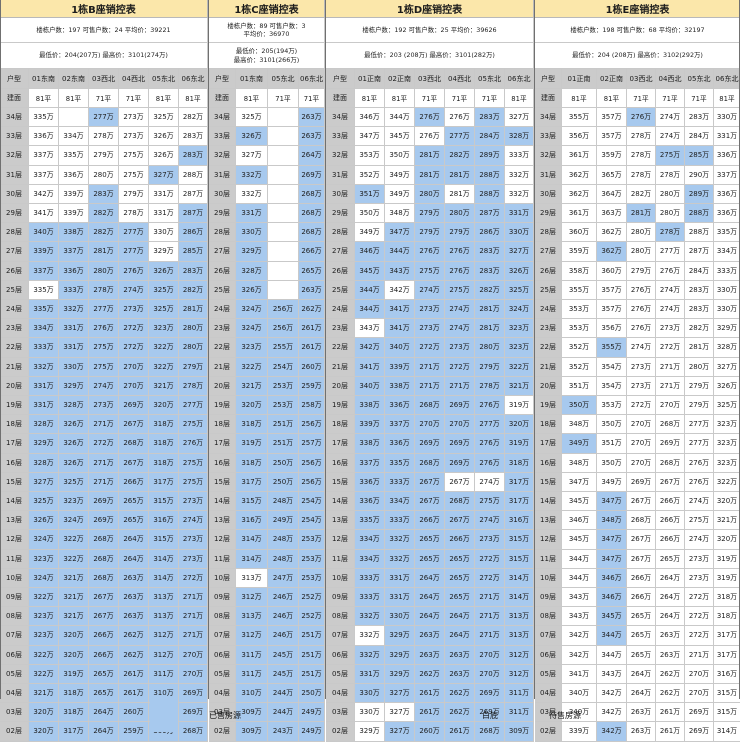 The height and width of the screenshot is (742, 740). Describe the element at coordinates (548, 233) in the screenshot. I see `floor-label: 28层` at that location.